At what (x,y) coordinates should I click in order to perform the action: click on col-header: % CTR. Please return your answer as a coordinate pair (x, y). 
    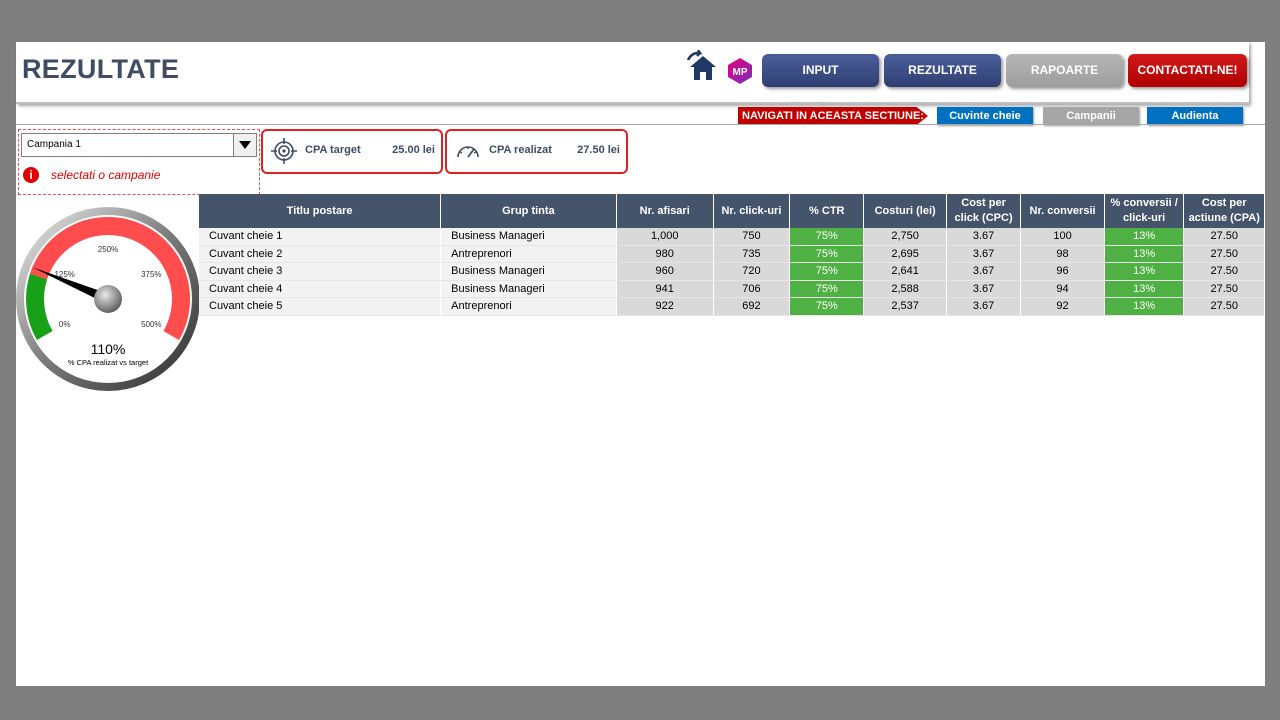
    Looking at the image, I should click on (827, 211).